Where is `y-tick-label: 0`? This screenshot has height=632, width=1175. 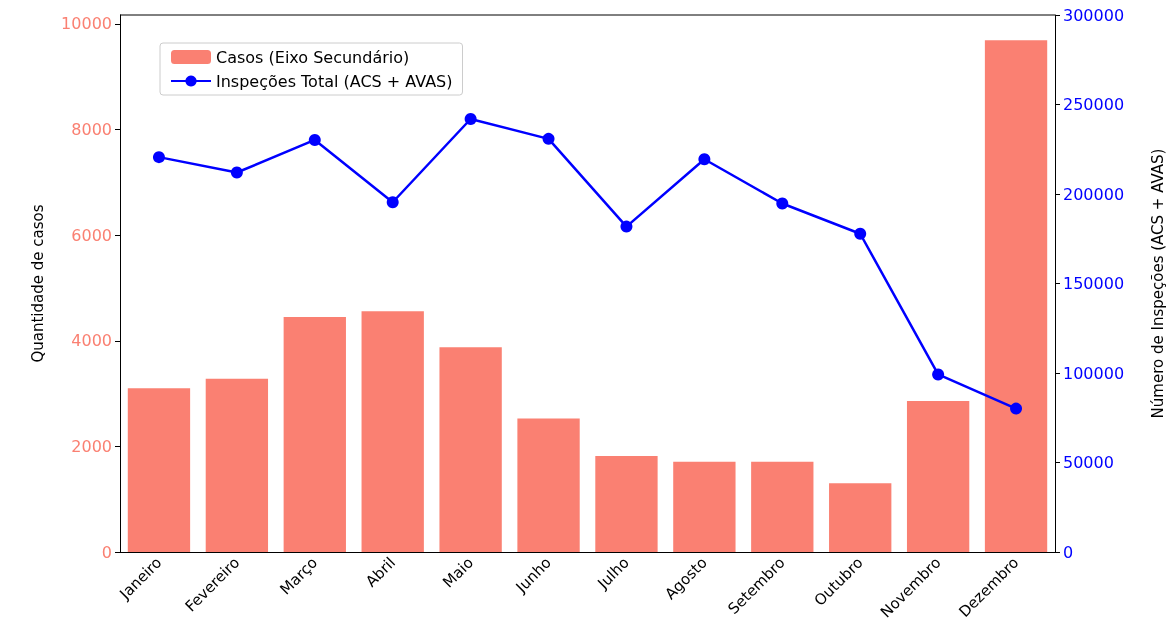 y-tick-label: 0 is located at coordinates (106, 552).